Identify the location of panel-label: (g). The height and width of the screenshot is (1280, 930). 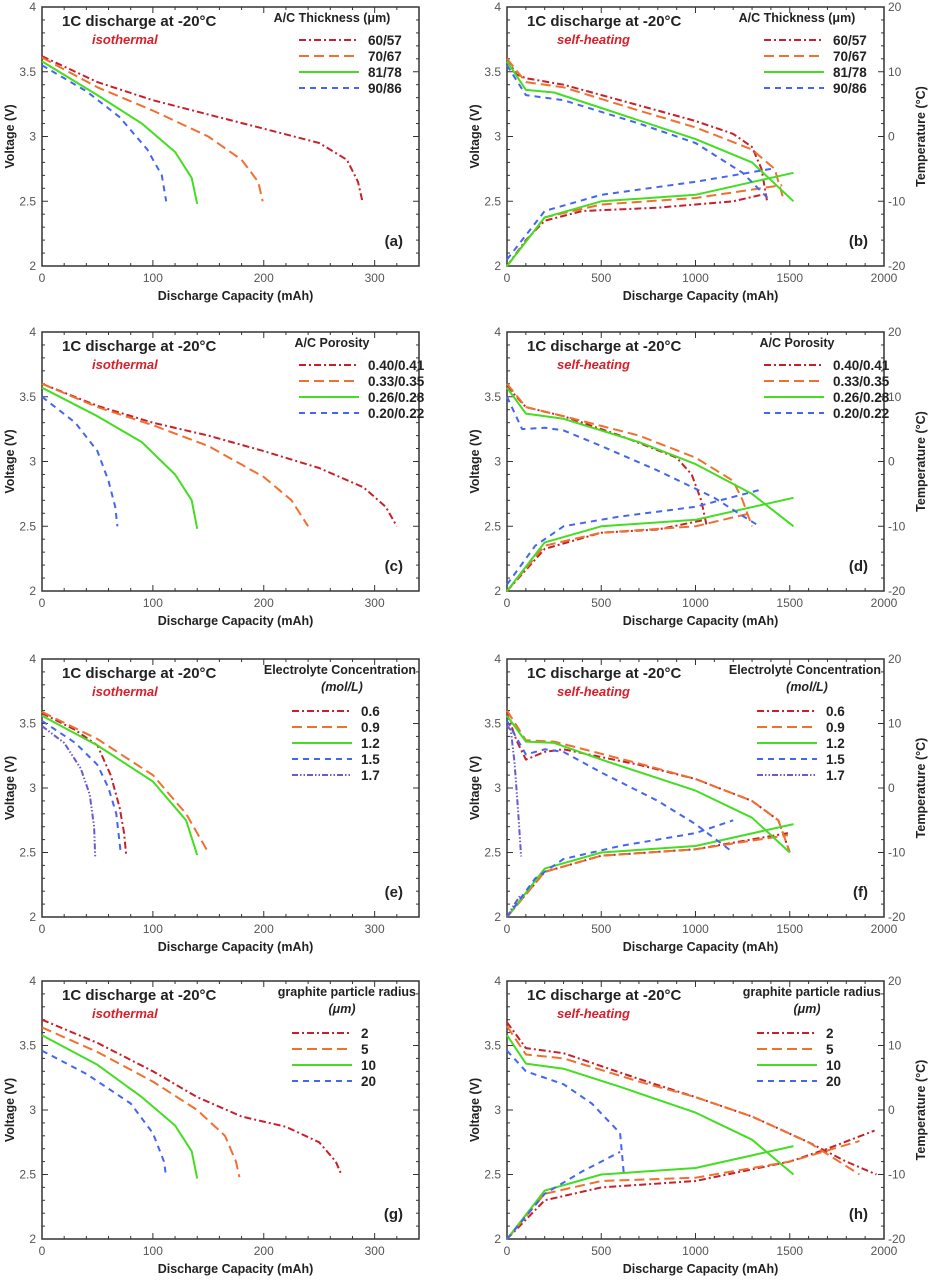
(393, 1214).